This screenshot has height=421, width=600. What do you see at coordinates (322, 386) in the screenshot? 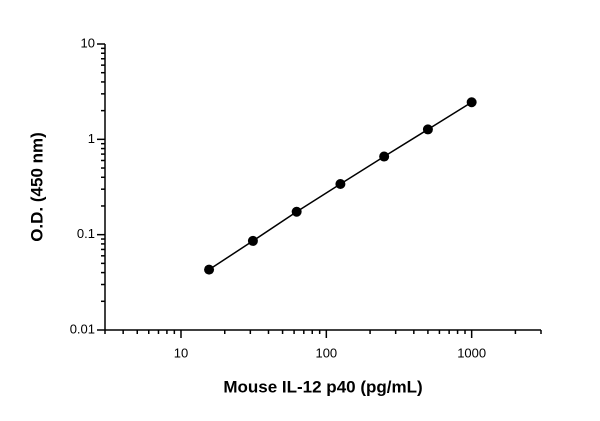
I see `x-axis-title: Mouse IL-12 p40 (pg/mL)` at bounding box center [322, 386].